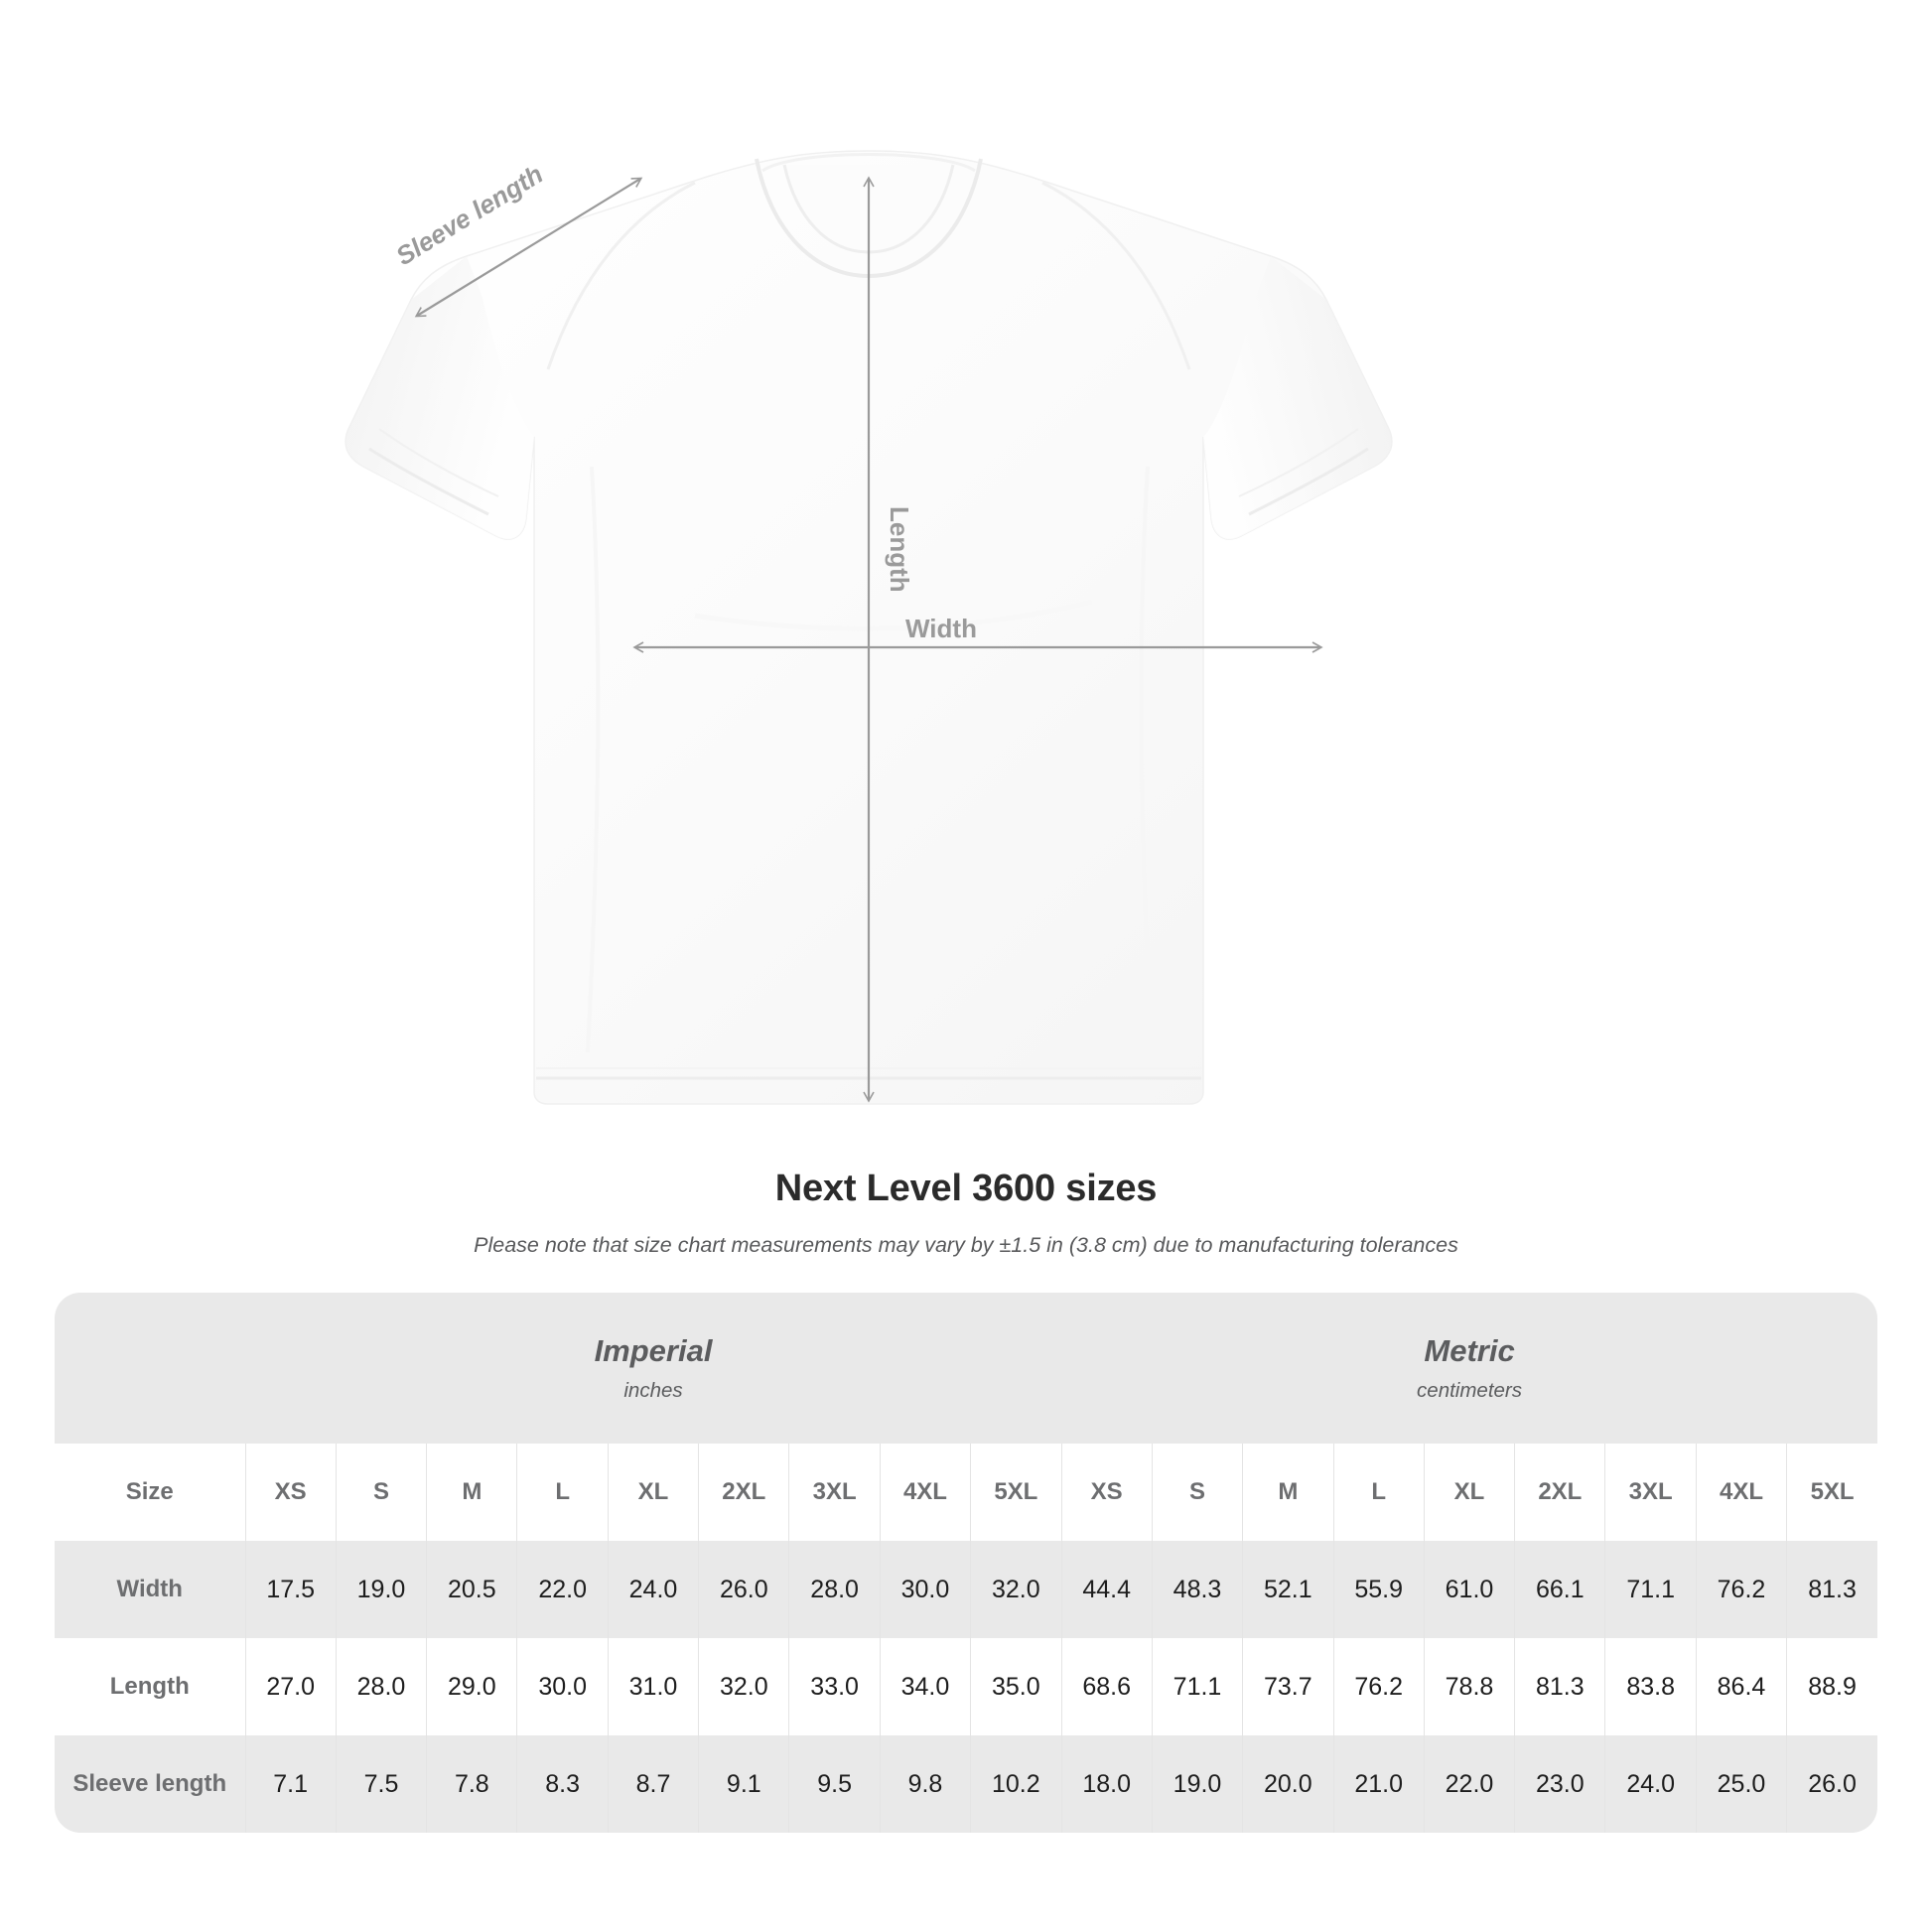  What do you see at coordinates (150, 1369) in the screenshot?
I see `unit-blank-cell` at bounding box center [150, 1369].